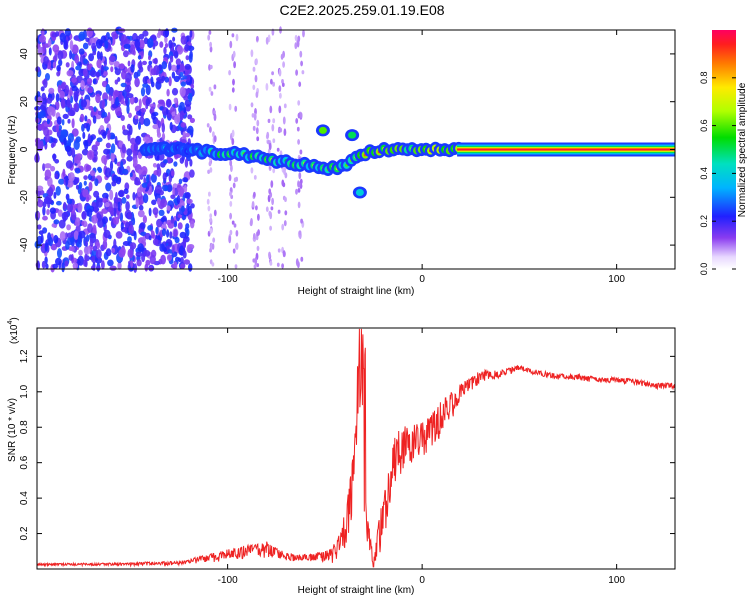 The height and width of the screenshot is (600, 750). I want to click on colorbar-tick-label: 0.8, so click(704, 78).